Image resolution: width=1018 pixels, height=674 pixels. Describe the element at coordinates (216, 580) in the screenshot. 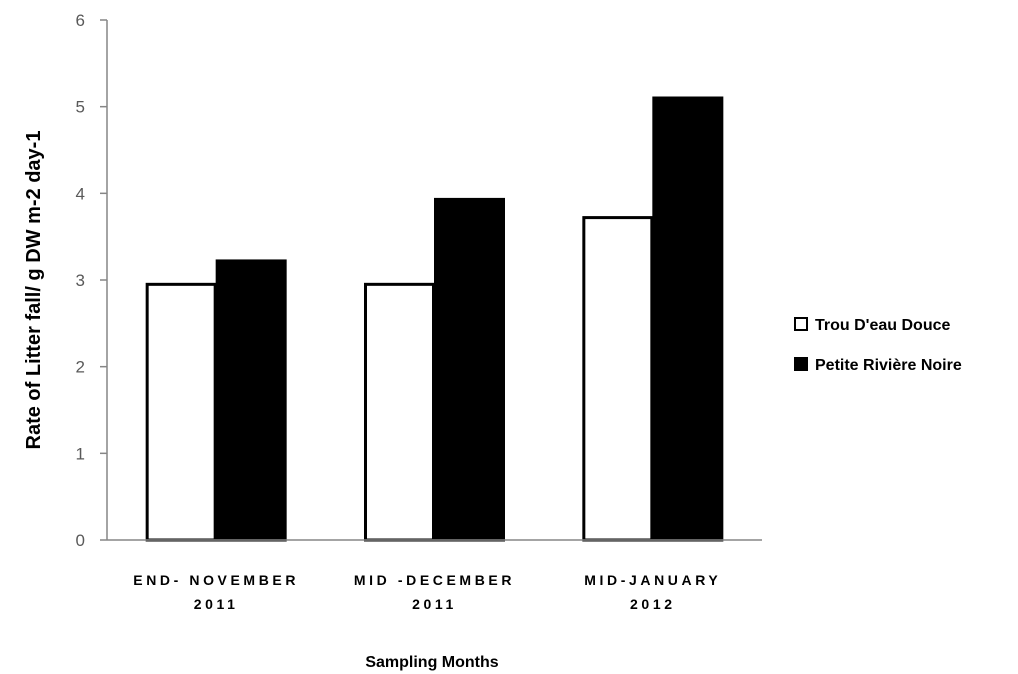

I see `x-category-label: END- NOVEMBER` at that location.